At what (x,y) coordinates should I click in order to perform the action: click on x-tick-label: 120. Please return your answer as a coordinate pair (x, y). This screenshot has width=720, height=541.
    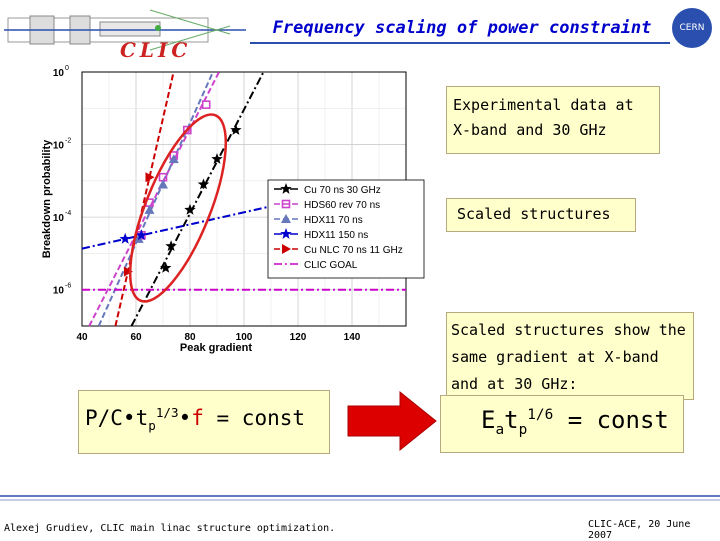
    Looking at the image, I should click on (298, 337).